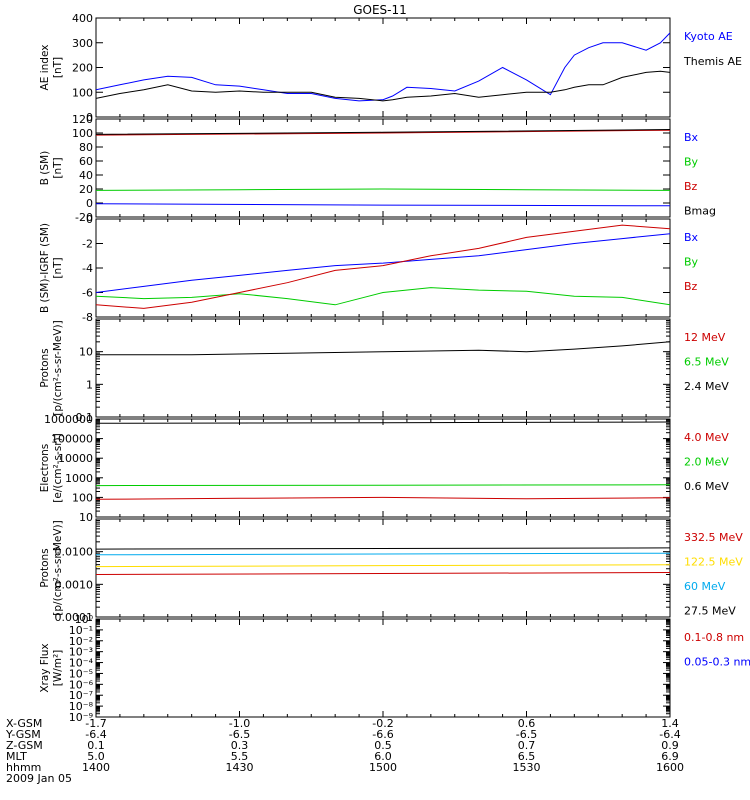 The width and height of the screenshot is (750, 800). I want to click on footer-cell: 0.3, so click(240, 745).